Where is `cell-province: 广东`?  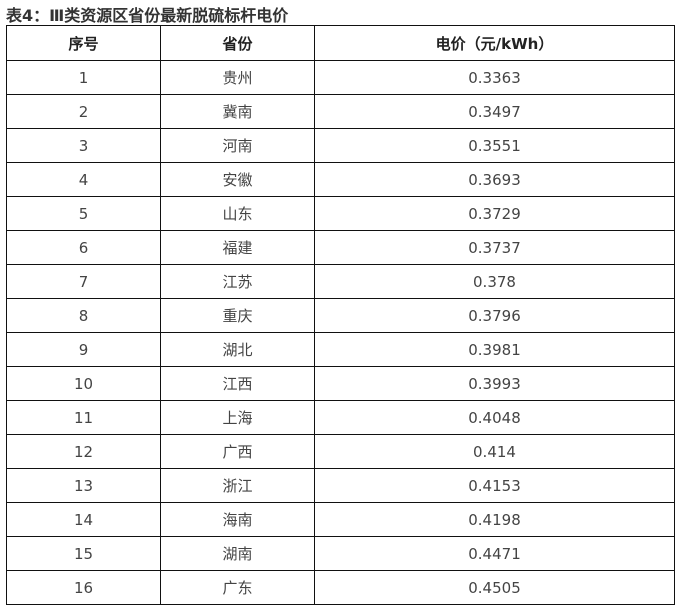
cell-province: 广东 is located at coordinates (237, 587).